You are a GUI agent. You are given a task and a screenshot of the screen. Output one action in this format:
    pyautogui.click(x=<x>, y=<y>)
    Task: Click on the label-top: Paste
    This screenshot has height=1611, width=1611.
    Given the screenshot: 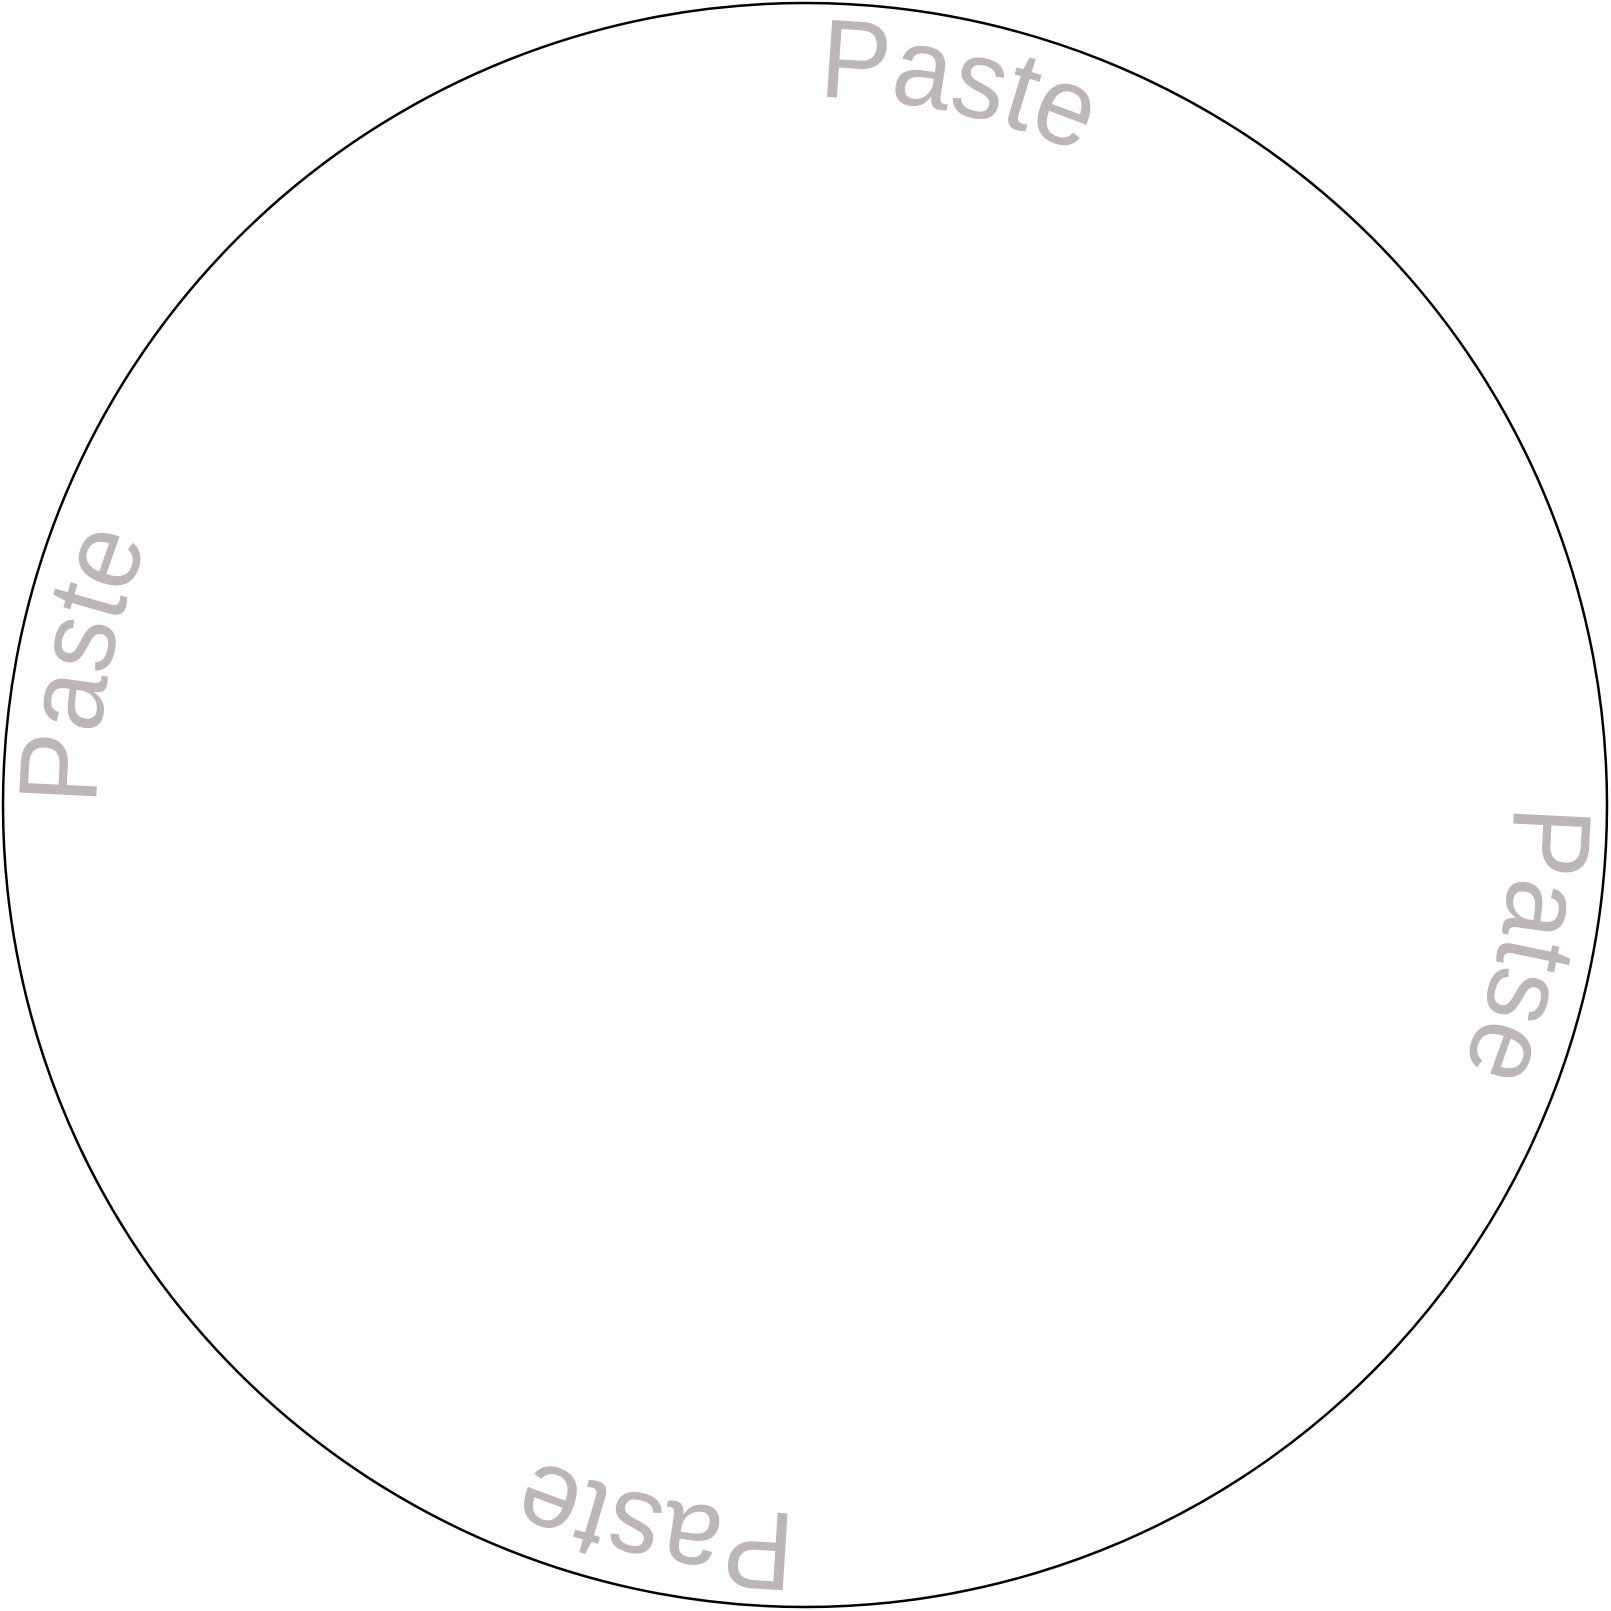 What is the action you would take?
    pyautogui.click(x=967, y=87)
    